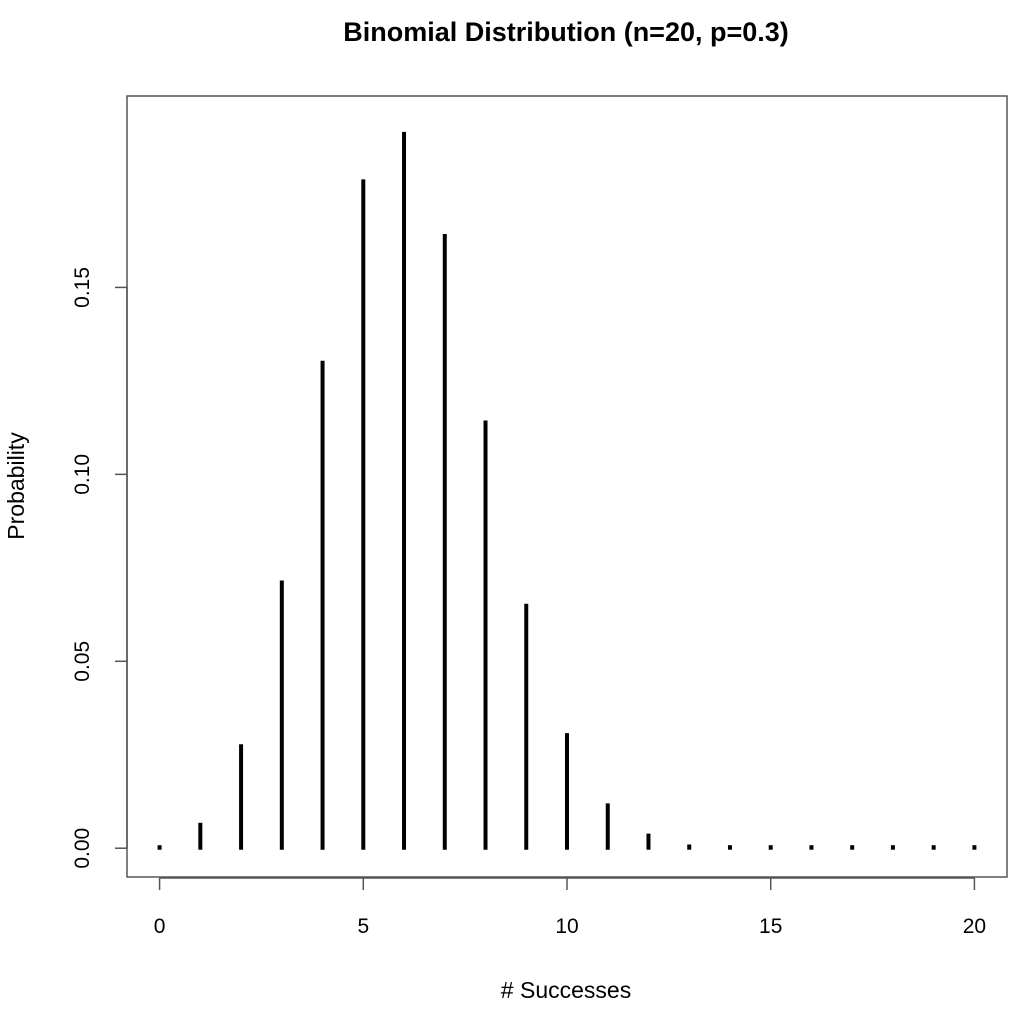 This screenshot has width=1026, height=1012. What do you see at coordinates (99, 568) in the screenshot?
I see `y-axis: 0.00 0.05 0.10 0.15` at bounding box center [99, 568].